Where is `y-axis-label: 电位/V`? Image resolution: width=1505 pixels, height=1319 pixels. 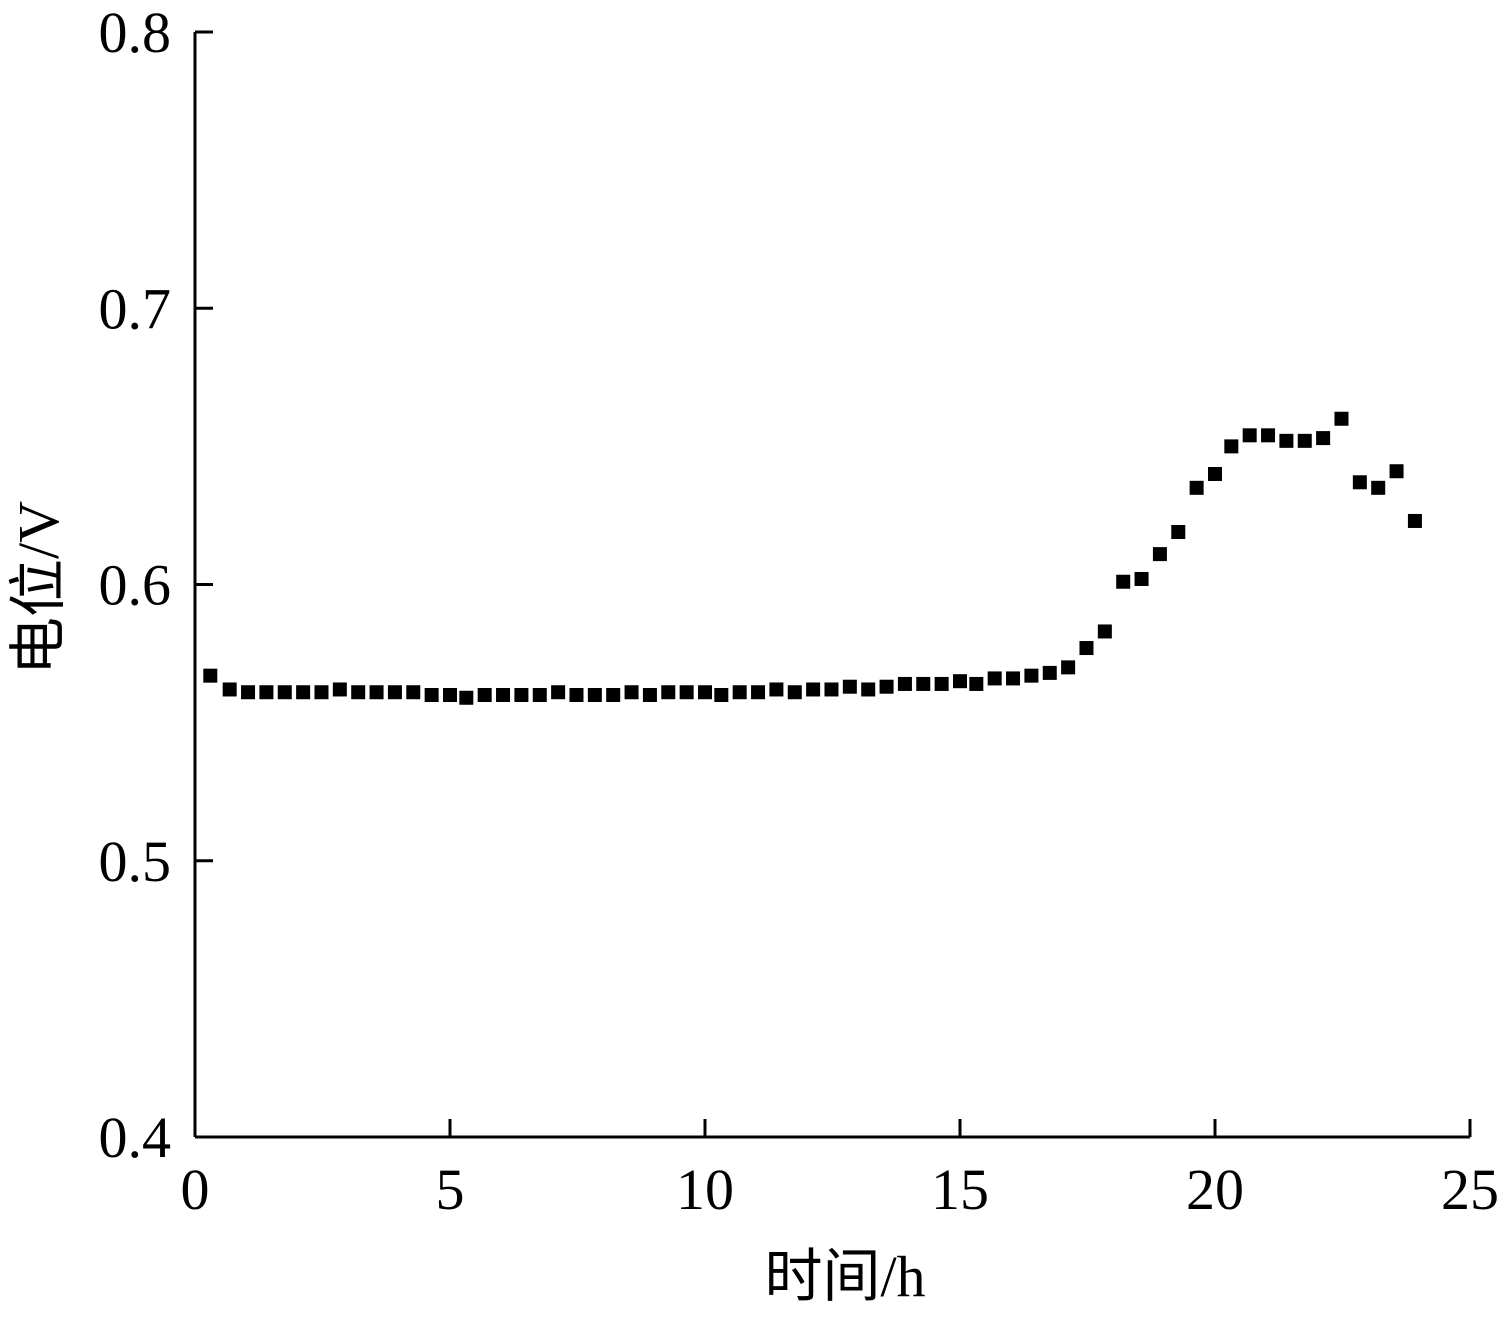 y-axis-label: 电位/V is located at coordinates (38, 588).